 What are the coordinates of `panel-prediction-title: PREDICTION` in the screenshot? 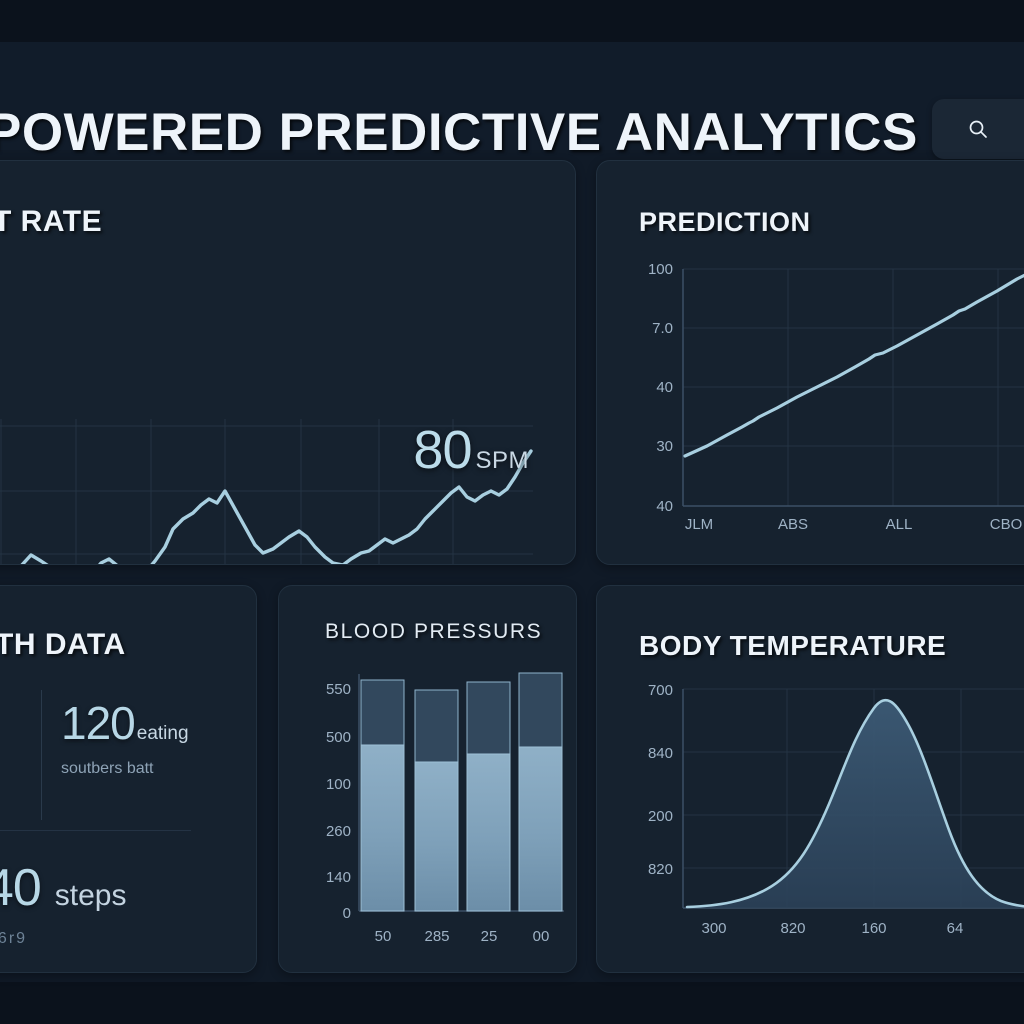 It's located at (725, 222).